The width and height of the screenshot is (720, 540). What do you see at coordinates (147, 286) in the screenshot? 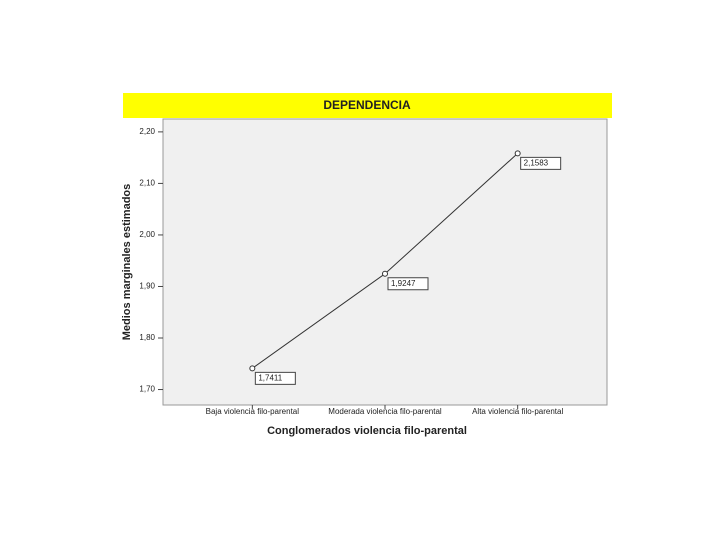
I see `y-tick-label: 1,90` at bounding box center [147, 286].